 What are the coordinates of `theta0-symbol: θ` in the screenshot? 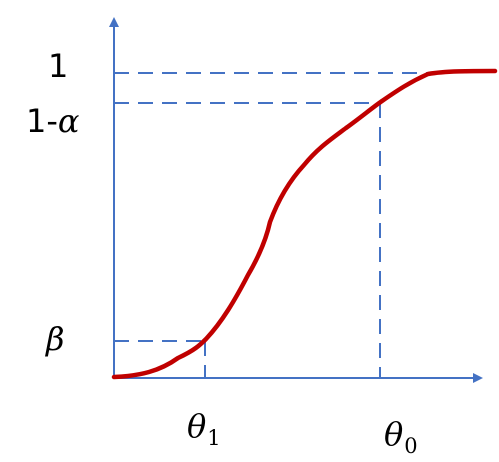 It's located at (394, 434).